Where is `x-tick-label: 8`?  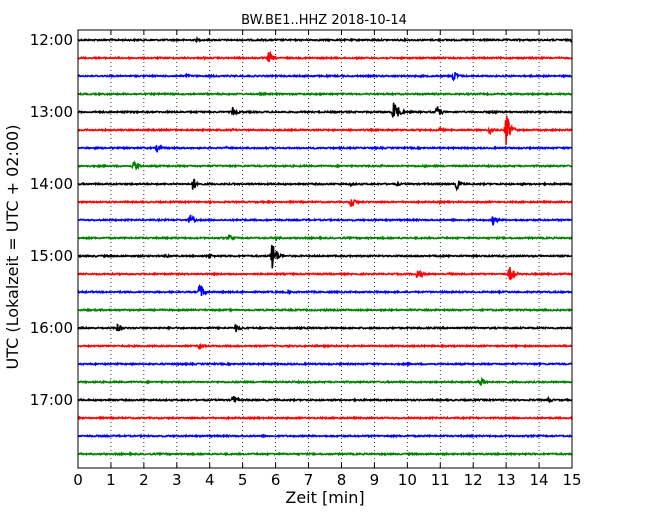
x-tick-label: 8 is located at coordinates (342, 480).